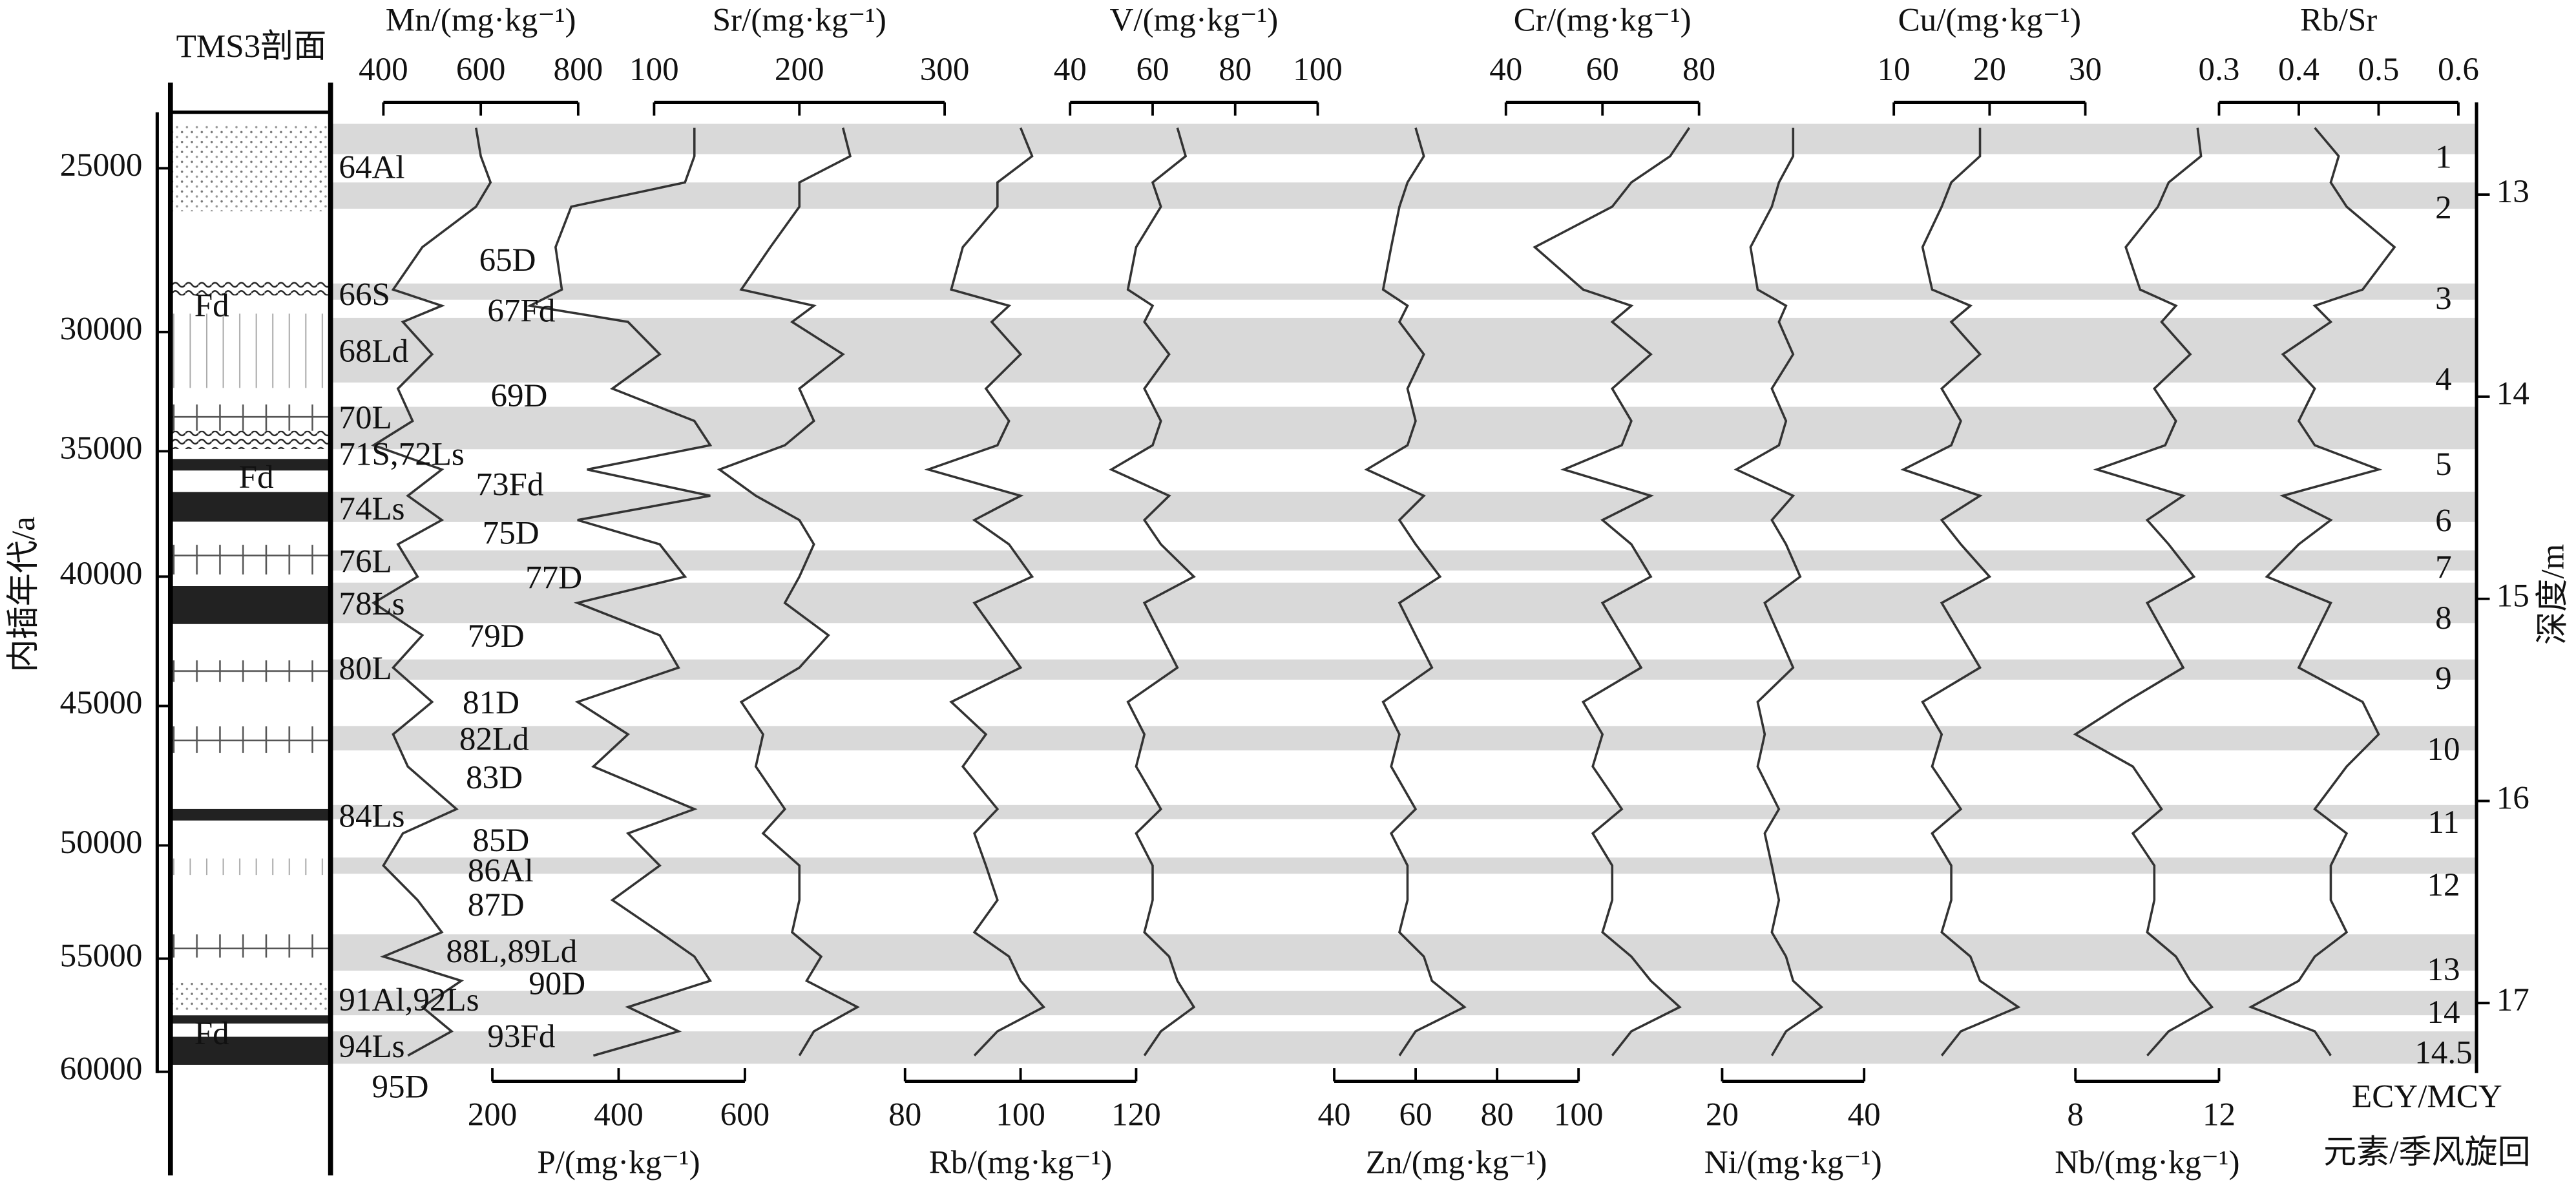  Describe the element at coordinates (2443, 1012) in the screenshot. I see `cycle-label: 14` at that location.